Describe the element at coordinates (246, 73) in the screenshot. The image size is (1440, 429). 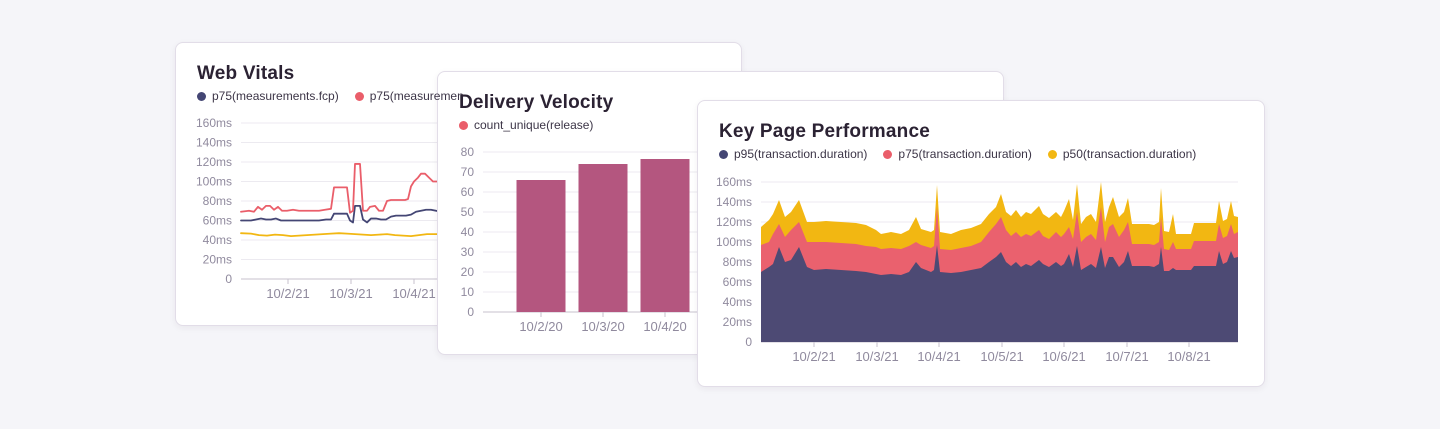
I see `web-vitals-title: Web Vitals` at that location.